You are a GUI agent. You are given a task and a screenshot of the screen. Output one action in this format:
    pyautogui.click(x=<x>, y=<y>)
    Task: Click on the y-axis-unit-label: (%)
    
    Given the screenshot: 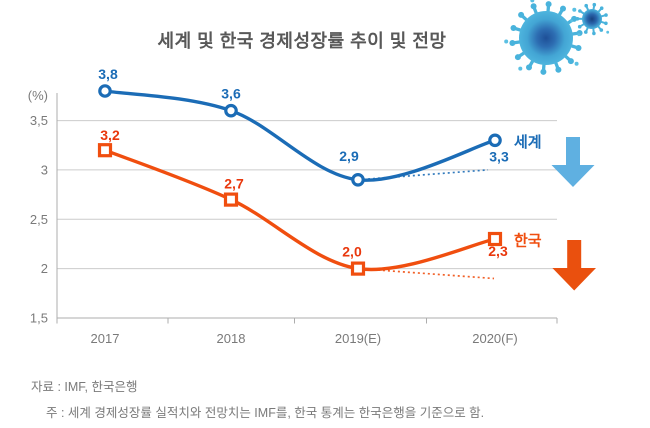 What is the action you would take?
    pyautogui.click(x=38, y=95)
    